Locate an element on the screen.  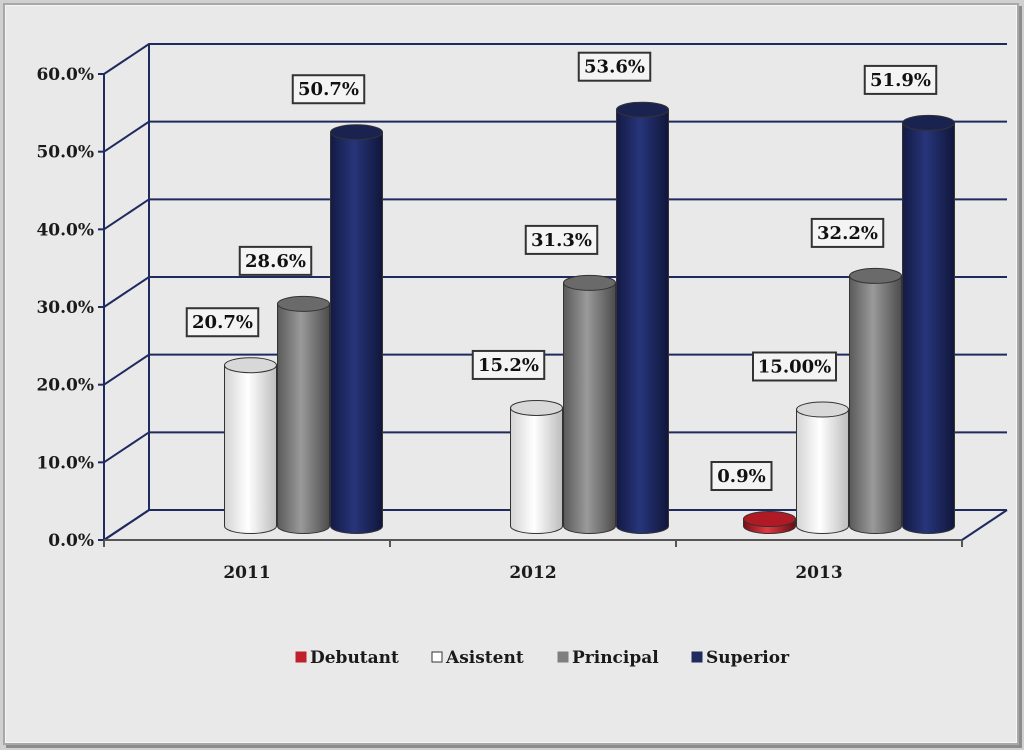
legend-item-asistent: Asistent is located at coordinates (477, 658).